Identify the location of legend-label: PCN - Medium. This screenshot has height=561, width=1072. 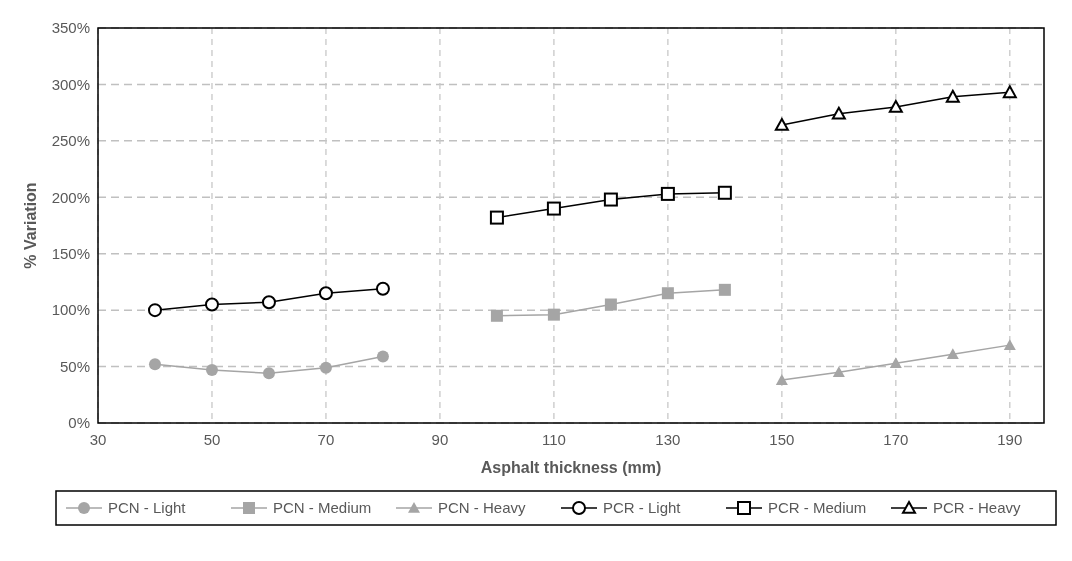
(322, 508).